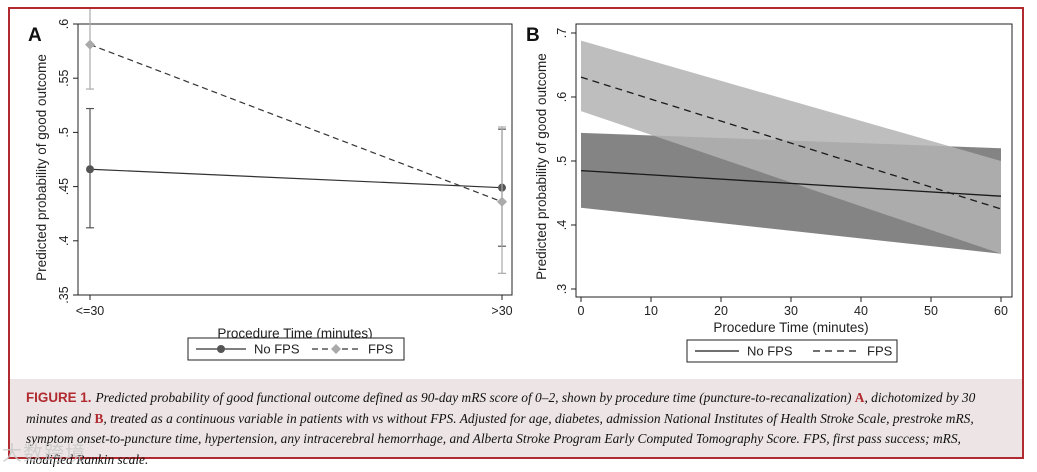  Describe the element at coordinates (336, 349) in the screenshot. I see `legend-marker-fps-a` at that location.